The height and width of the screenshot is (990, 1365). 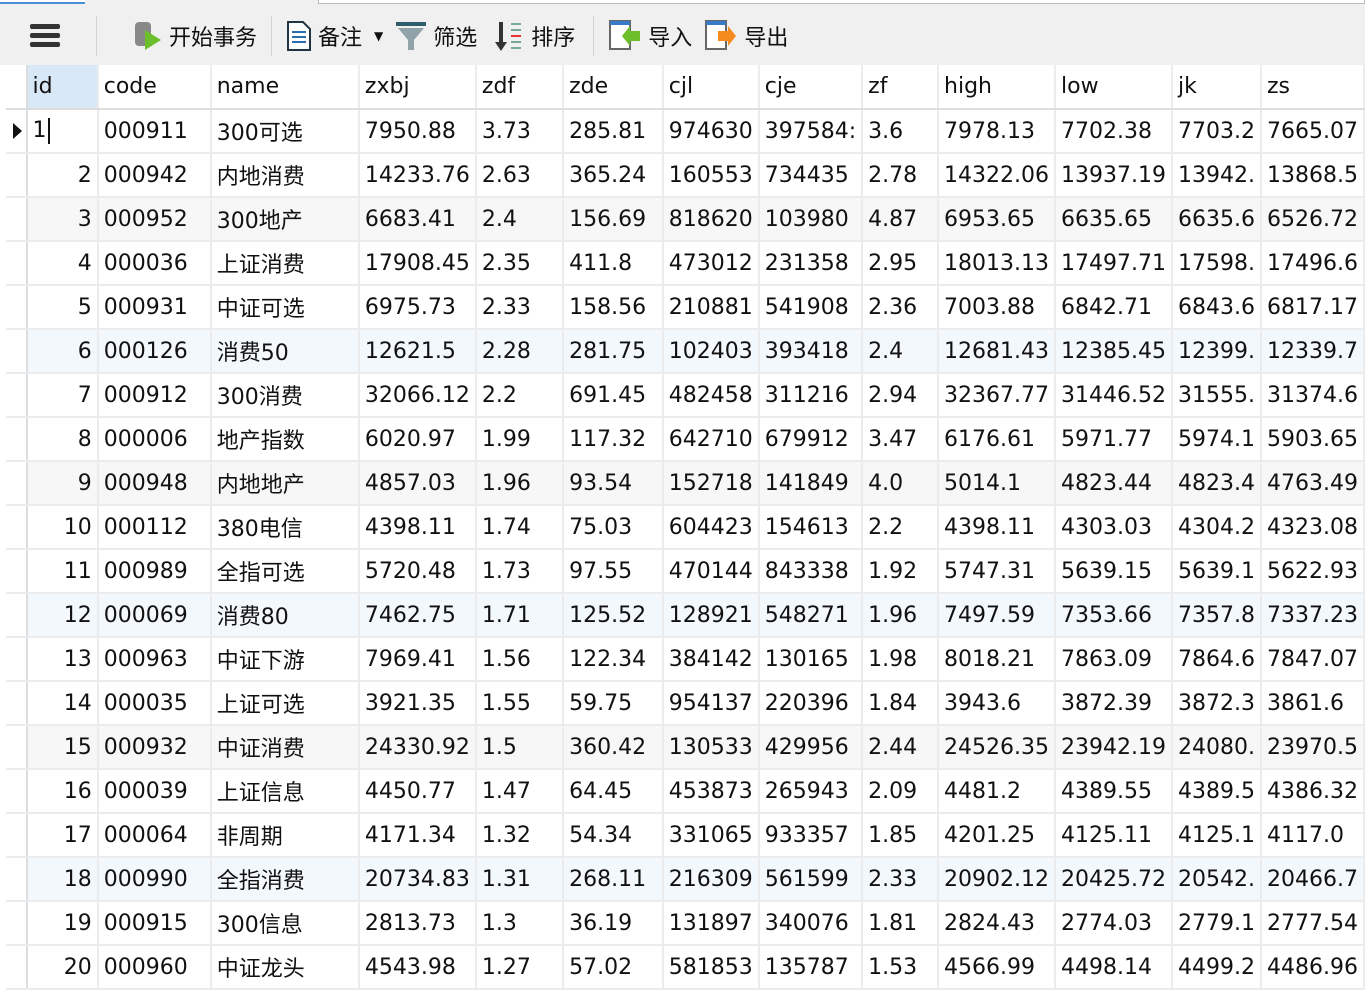 I want to click on cell-name: 中证下游, so click(x=285, y=659).